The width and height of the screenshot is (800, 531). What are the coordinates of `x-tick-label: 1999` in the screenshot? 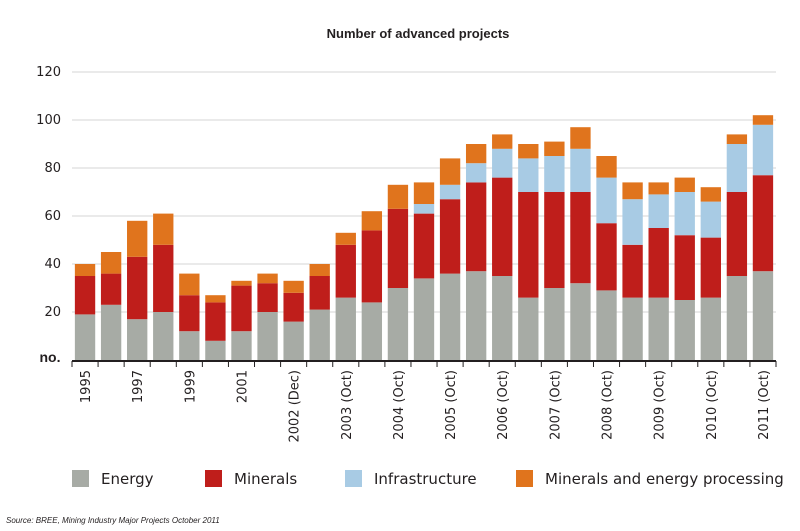 It's located at (190, 386).